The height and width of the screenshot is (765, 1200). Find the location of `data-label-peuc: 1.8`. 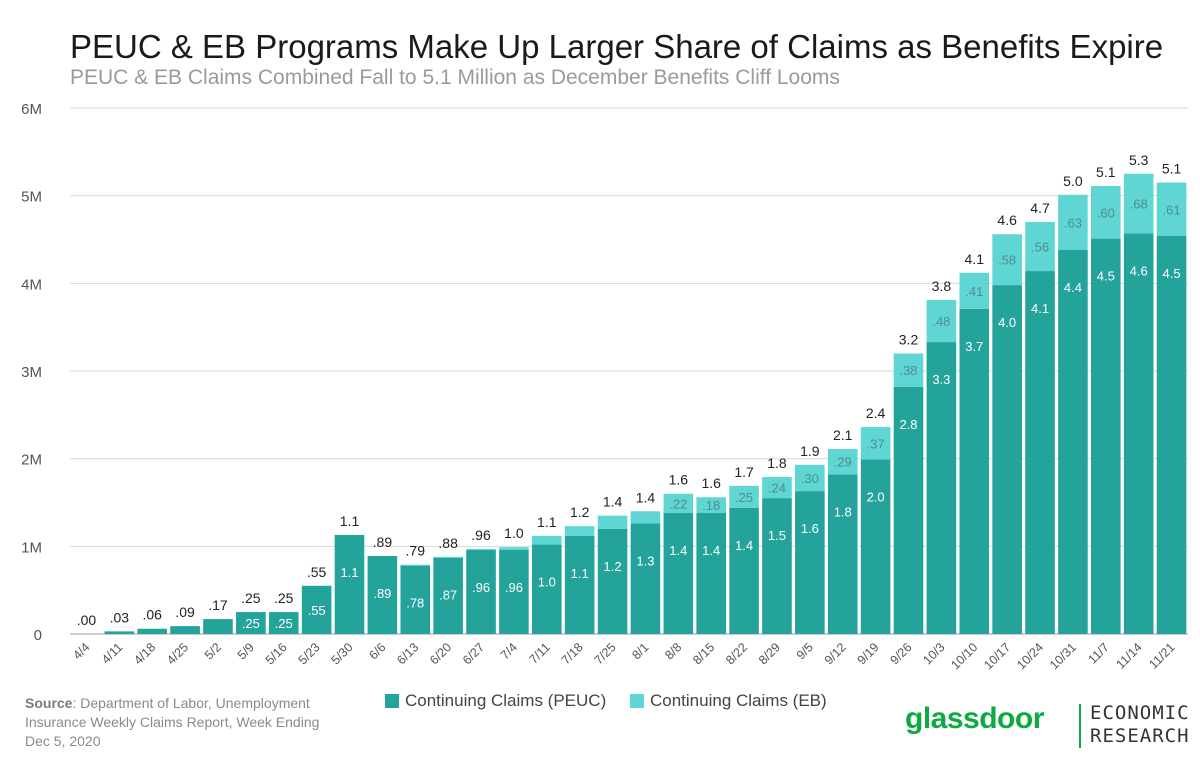

data-label-peuc: 1.8 is located at coordinates (843, 511).